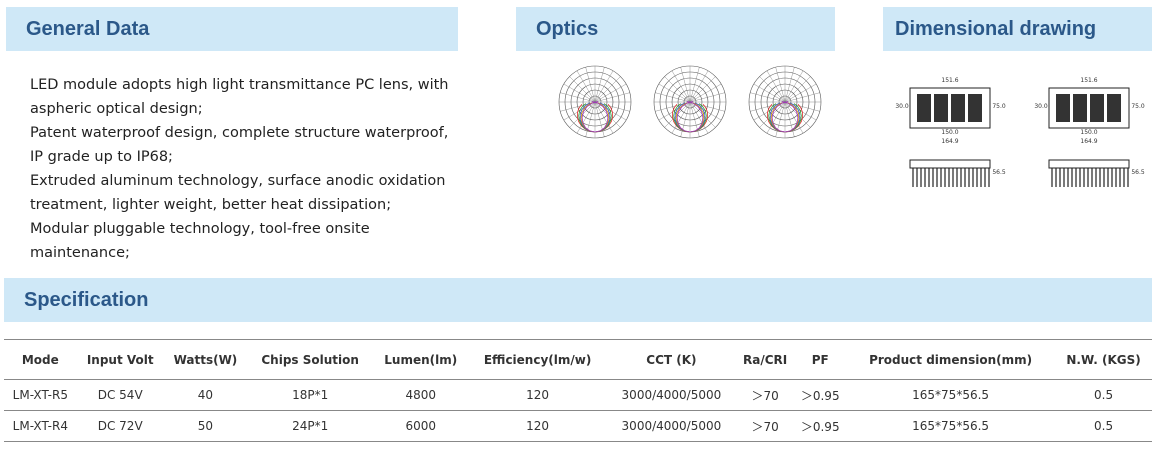  What do you see at coordinates (675, 29) in the screenshot?
I see `section-header: Optics` at bounding box center [675, 29].